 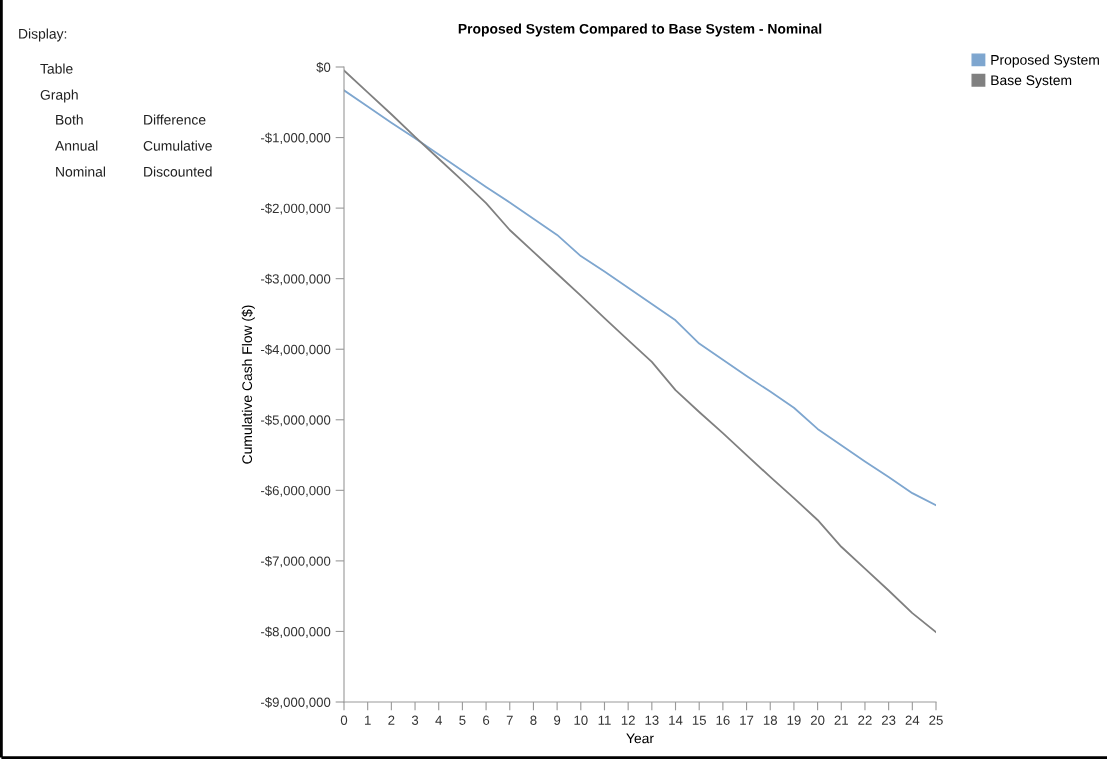 I want to click on x-tick-label: 25, so click(x=936, y=720).